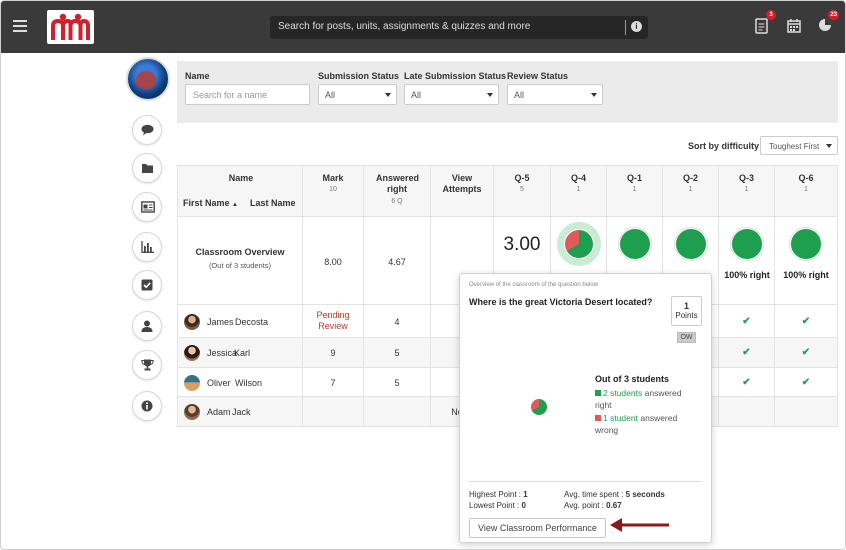  Describe the element at coordinates (20, 26) in the screenshot. I see `menu-icon` at that location.